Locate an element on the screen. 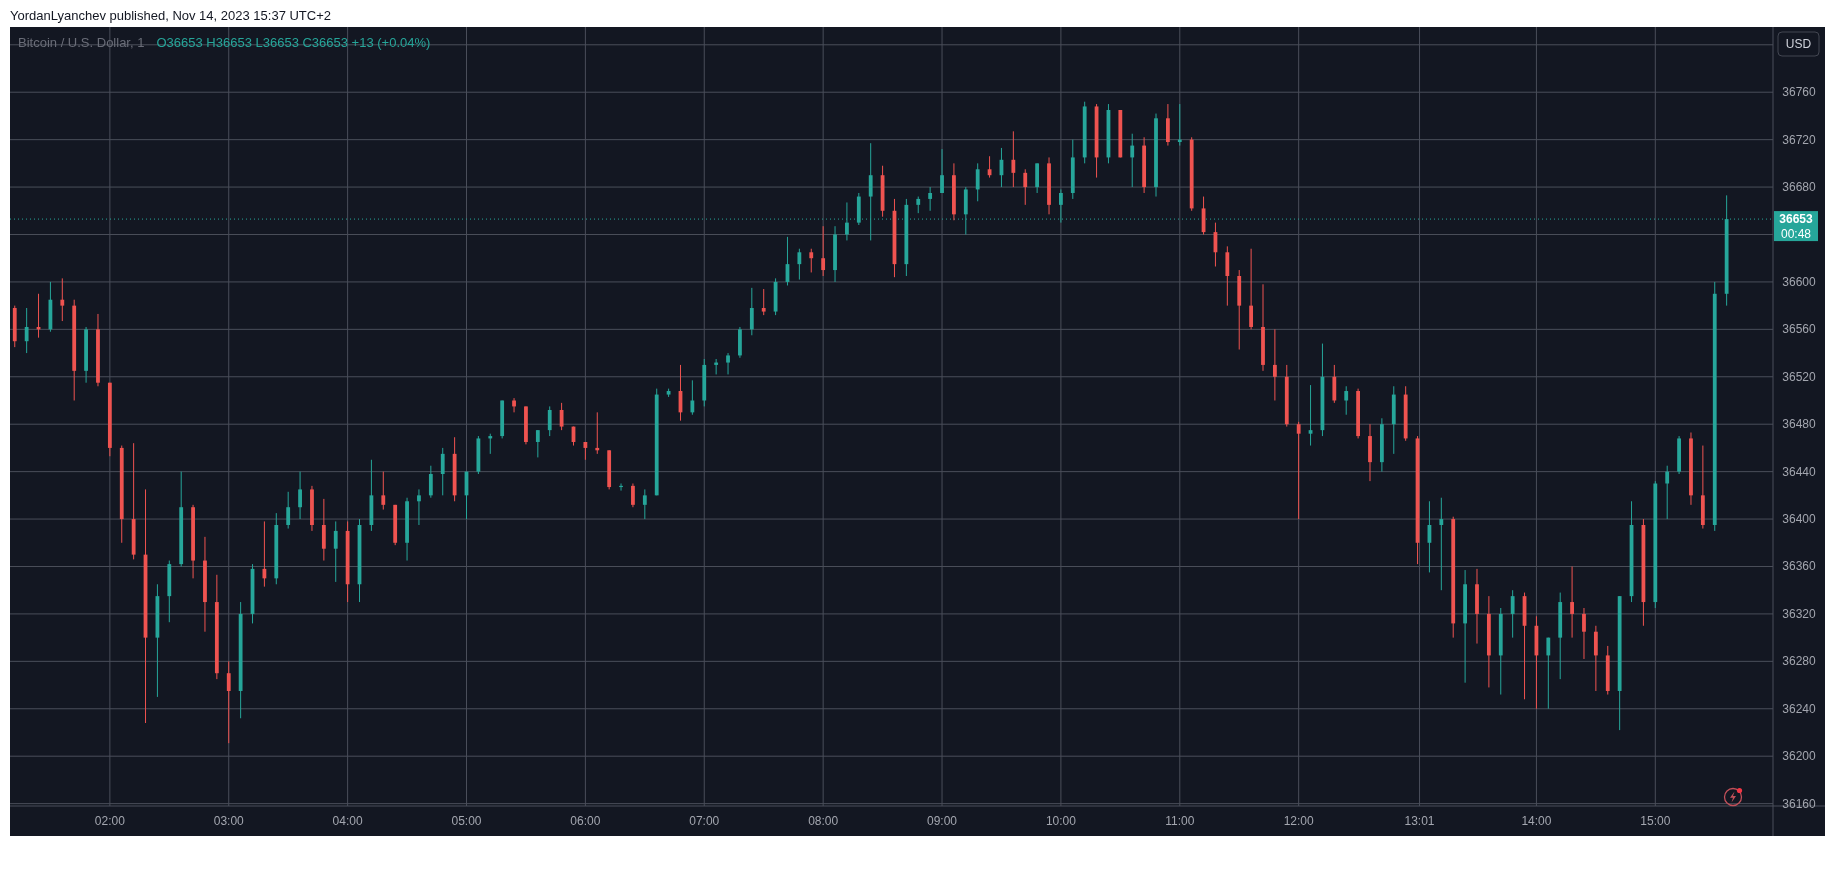  y-tick-label: 36480 is located at coordinates (1799, 424).